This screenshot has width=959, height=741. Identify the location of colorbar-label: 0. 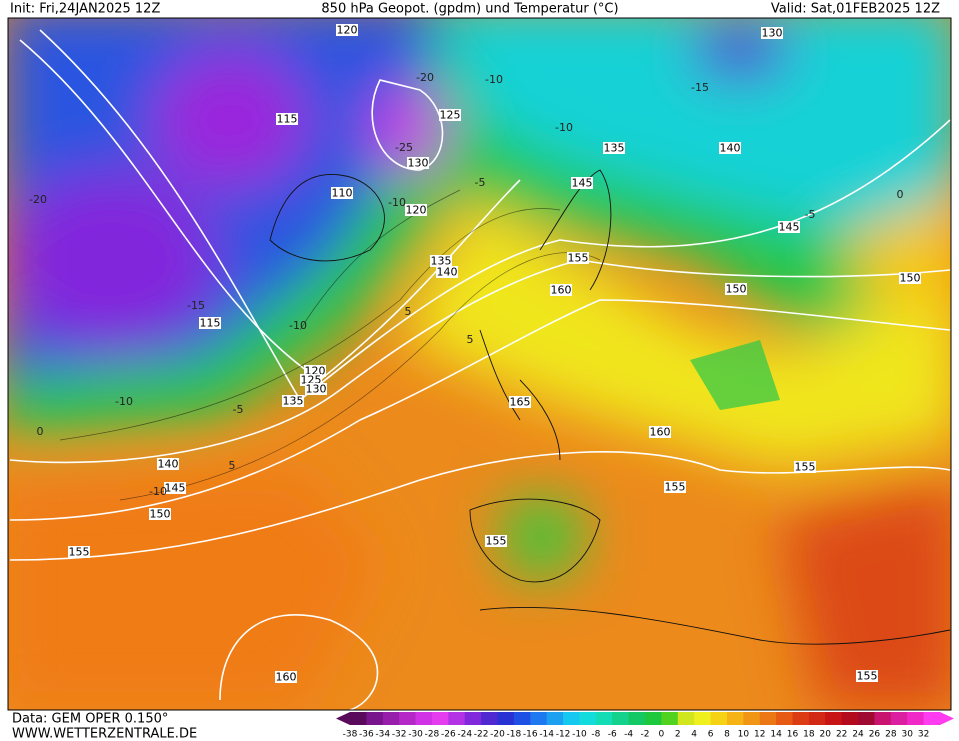
(662, 735).